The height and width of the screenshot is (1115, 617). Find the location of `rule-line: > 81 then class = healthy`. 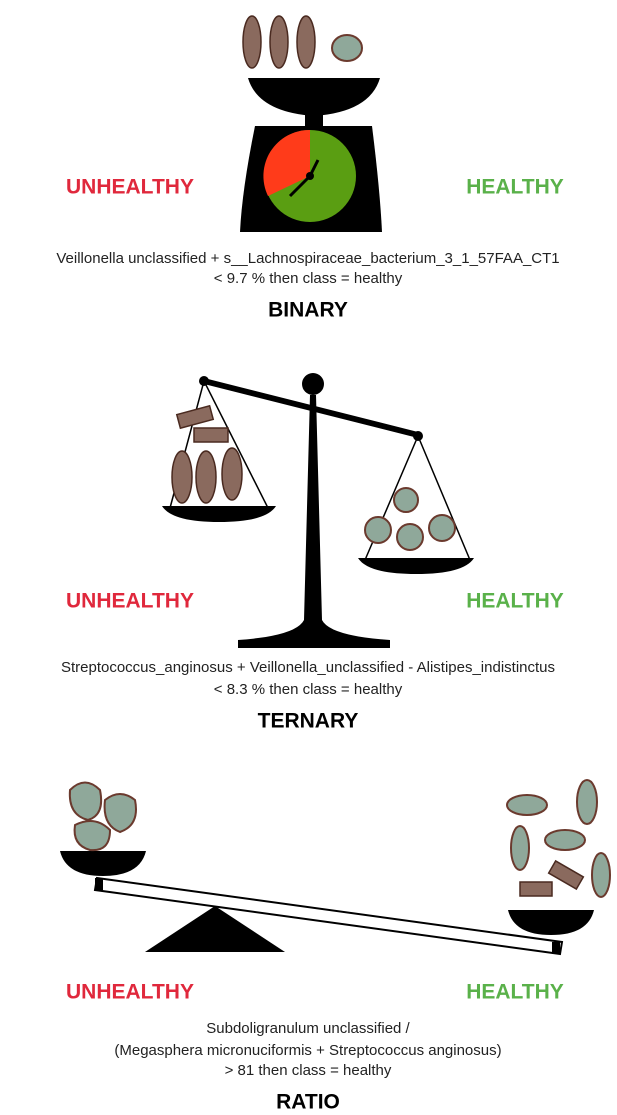

rule-line: > 81 then class = healthy is located at coordinates (308, 1070).